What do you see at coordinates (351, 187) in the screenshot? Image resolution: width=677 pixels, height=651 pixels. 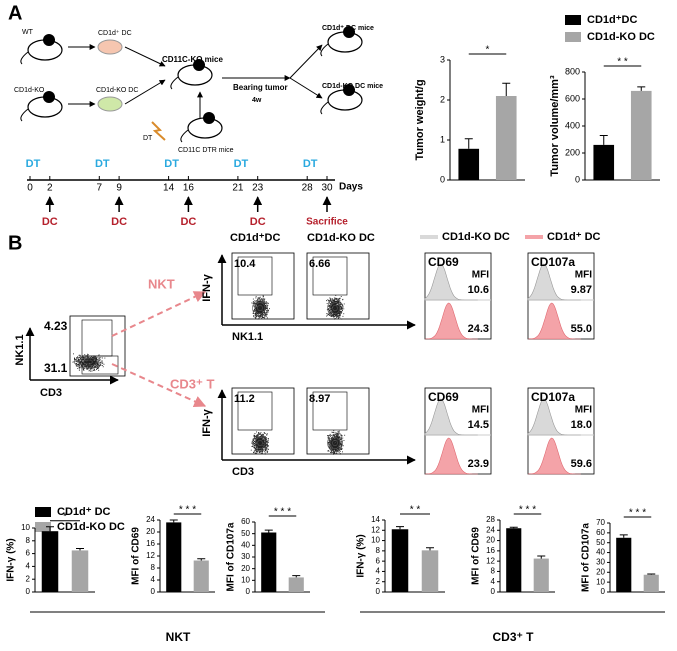 I see `timeline-unit: Days` at bounding box center [351, 187].